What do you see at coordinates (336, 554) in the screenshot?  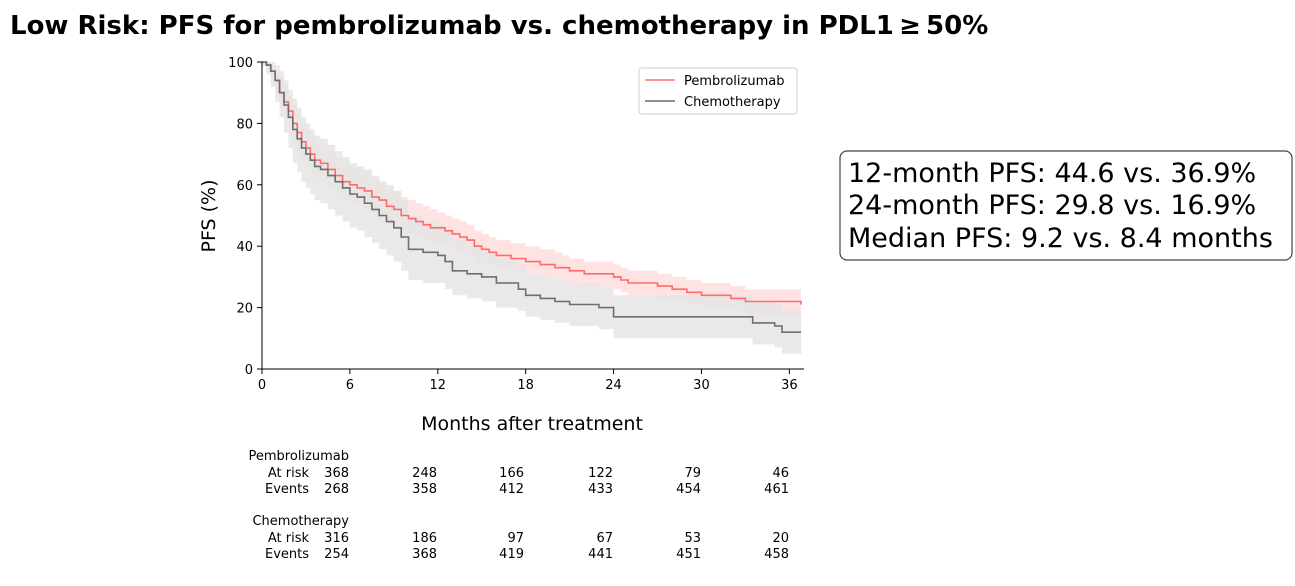 I see `risk-cell: 254` at bounding box center [336, 554].